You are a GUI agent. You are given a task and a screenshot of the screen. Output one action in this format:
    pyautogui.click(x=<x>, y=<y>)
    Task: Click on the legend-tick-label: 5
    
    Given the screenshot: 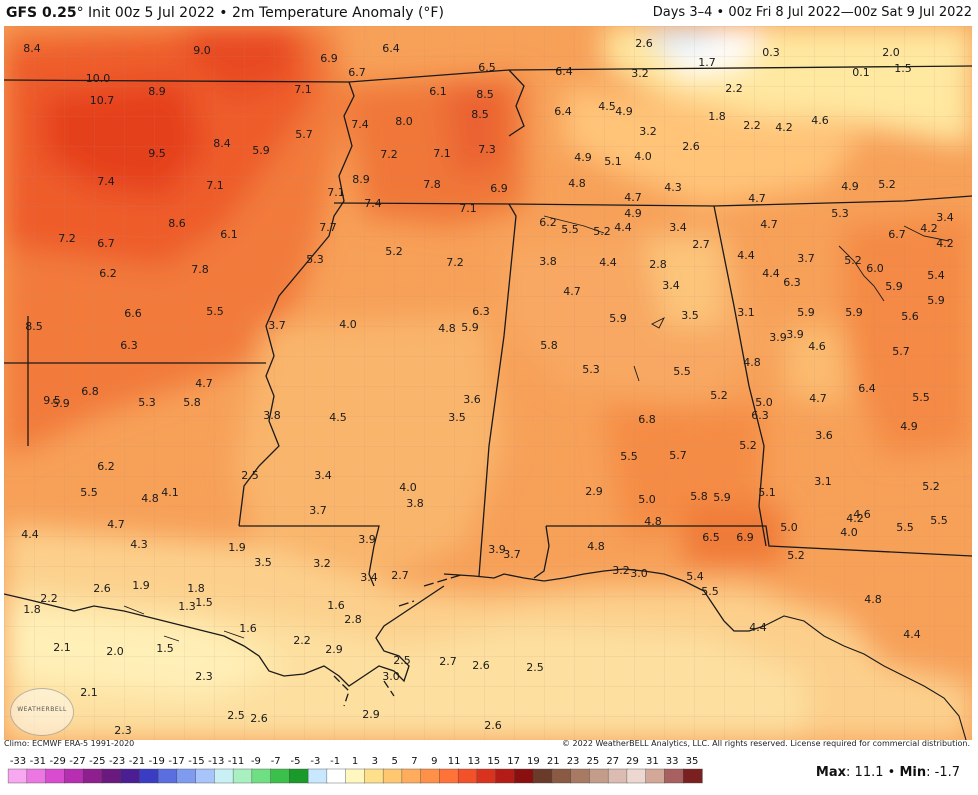 What is the action you would take?
    pyautogui.click(x=394, y=761)
    